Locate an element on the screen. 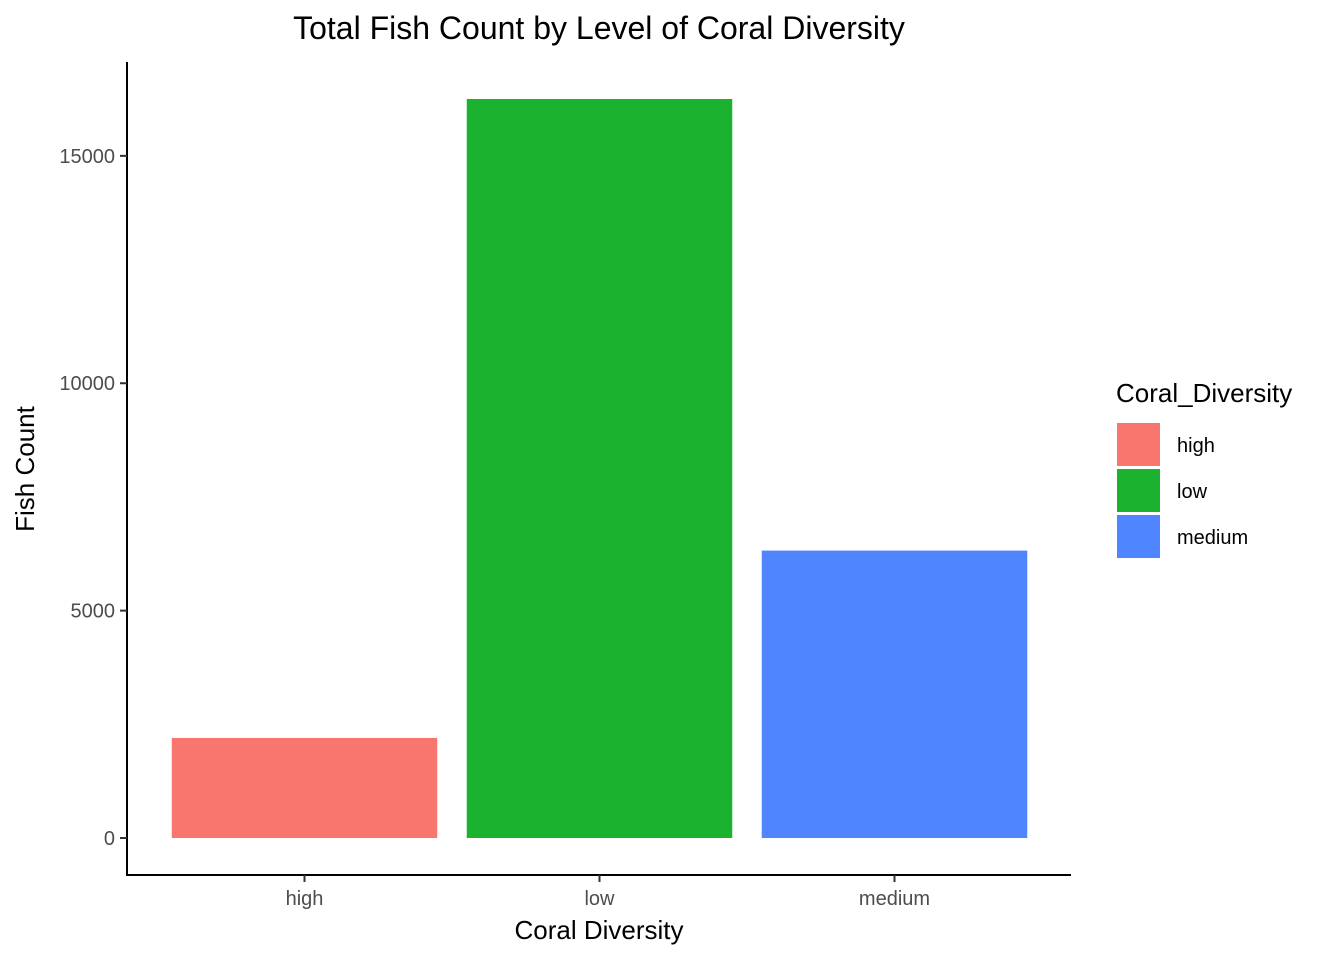 The image size is (1344, 965). x-tick-label: high is located at coordinates (305, 899).